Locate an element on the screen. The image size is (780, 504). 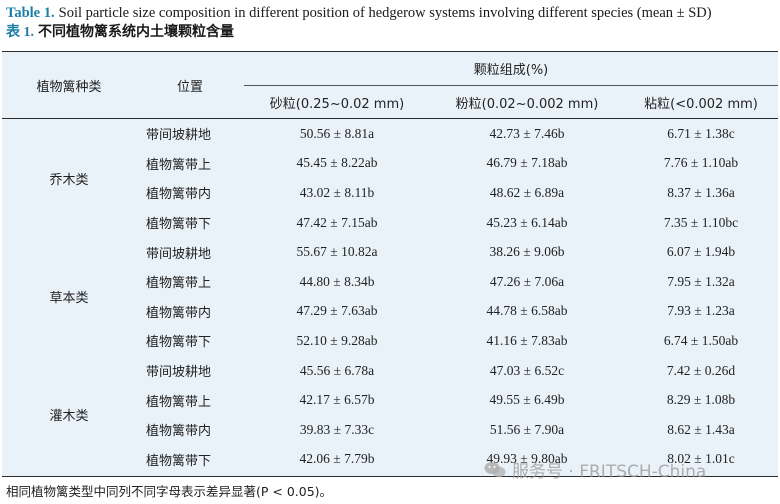
clay-cell: 7.35 ± 1.10bc is located at coordinates (701, 222).